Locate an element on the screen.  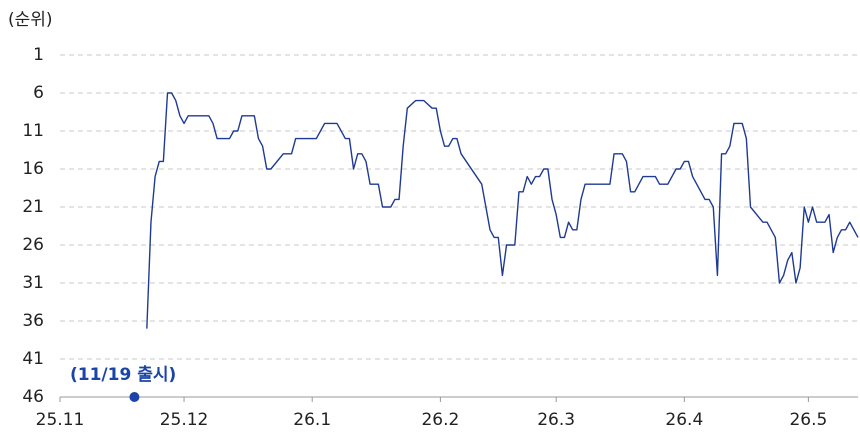
y-tick-label: 26 is located at coordinates (33, 245).